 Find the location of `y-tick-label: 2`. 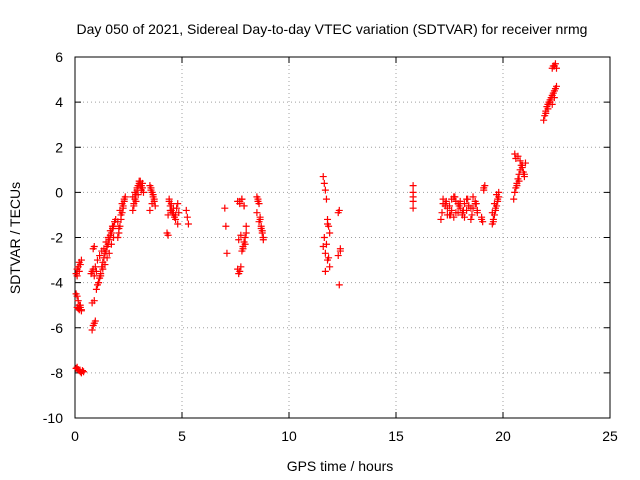

y-tick-label: 2 is located at coordinates (59, 147).